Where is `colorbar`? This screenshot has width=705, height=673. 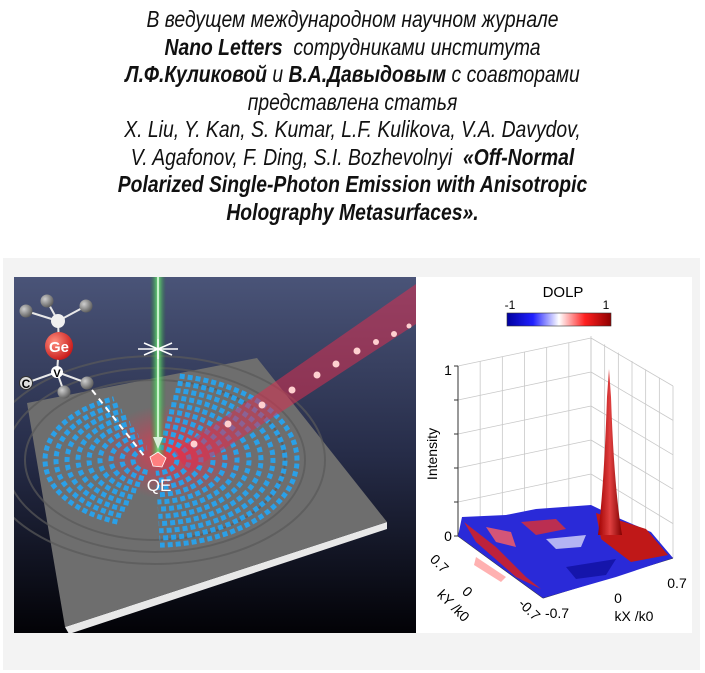
colorbar is located at coordinates (559, 319).